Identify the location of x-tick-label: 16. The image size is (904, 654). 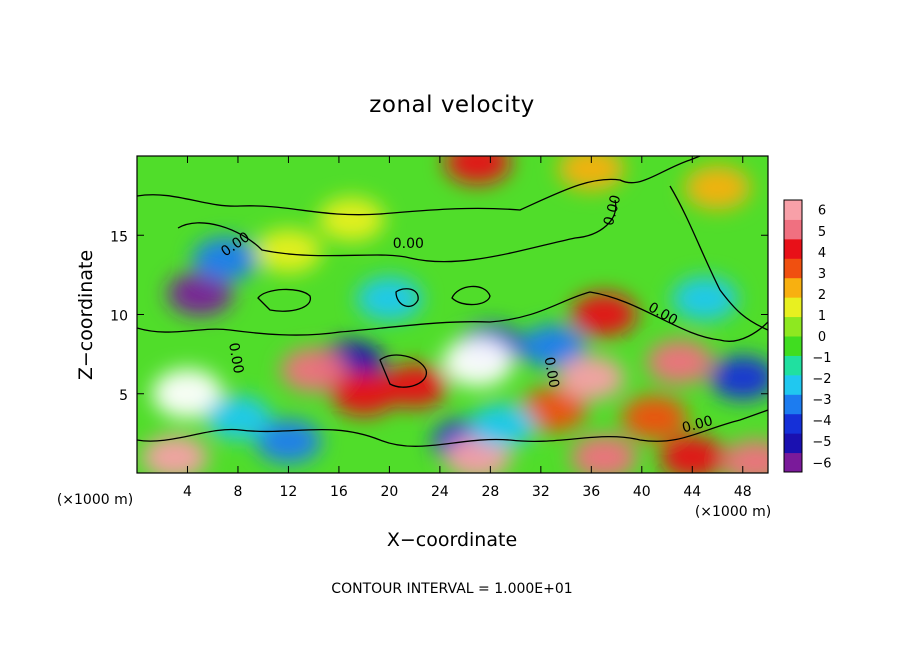
(339, 492).